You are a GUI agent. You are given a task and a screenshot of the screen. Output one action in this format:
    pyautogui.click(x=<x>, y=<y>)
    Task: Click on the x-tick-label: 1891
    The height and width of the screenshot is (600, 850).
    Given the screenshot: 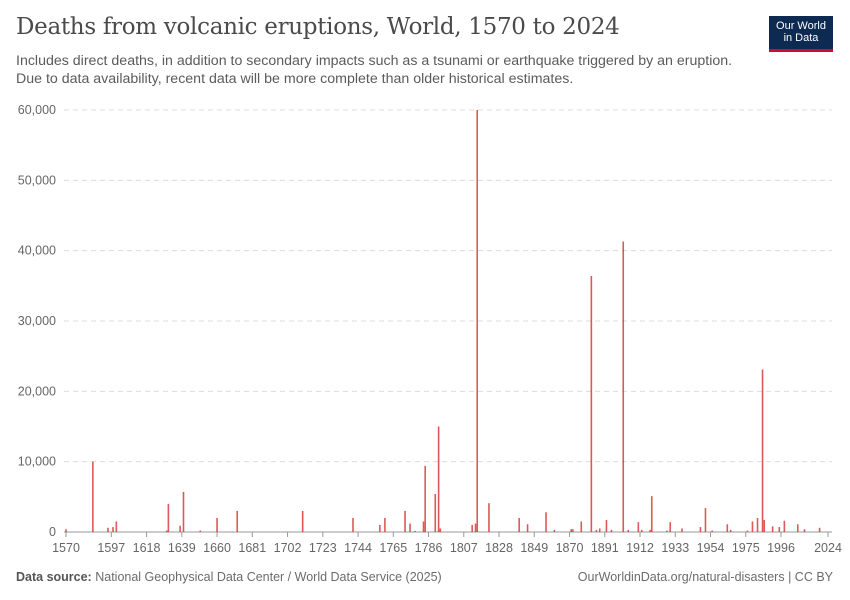 What is the action you would take?
    pyautogui.click(x=605, y=548)
    